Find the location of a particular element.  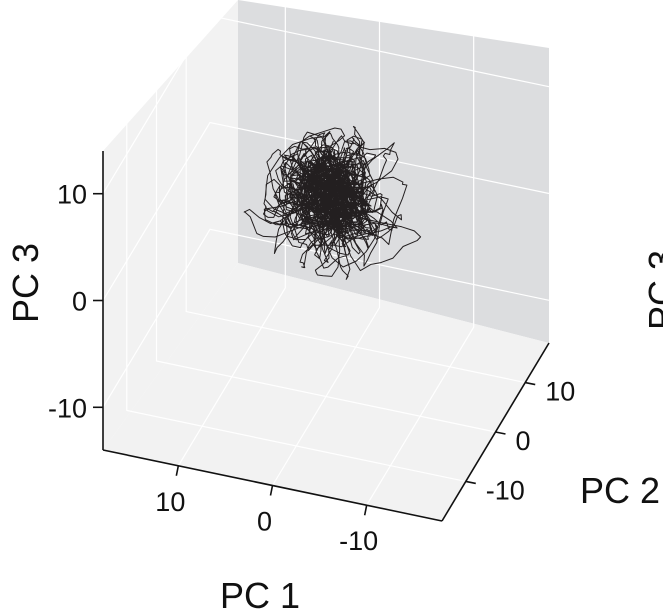

z-tick-label-2: -10 is located at coordinates (67, 408).